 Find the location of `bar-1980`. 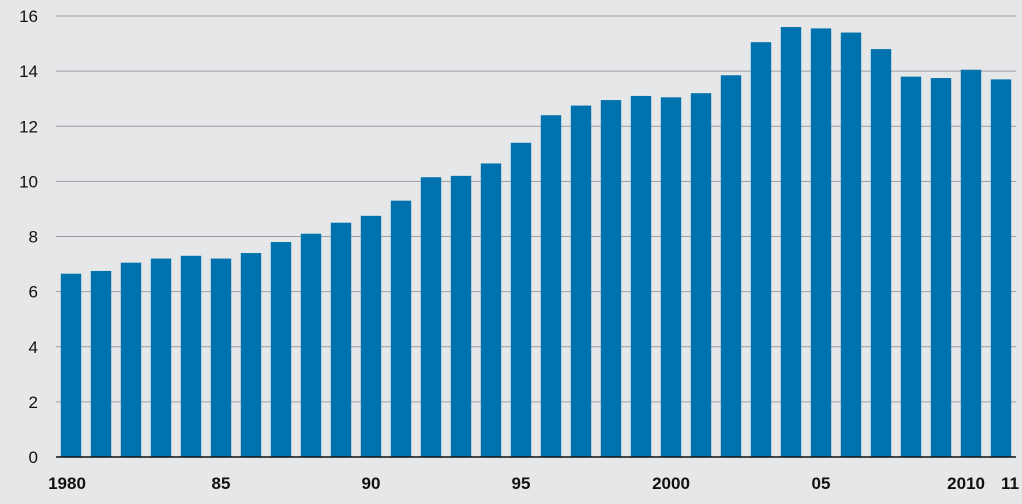

bar-1980 is located at coordinates (71, 365).